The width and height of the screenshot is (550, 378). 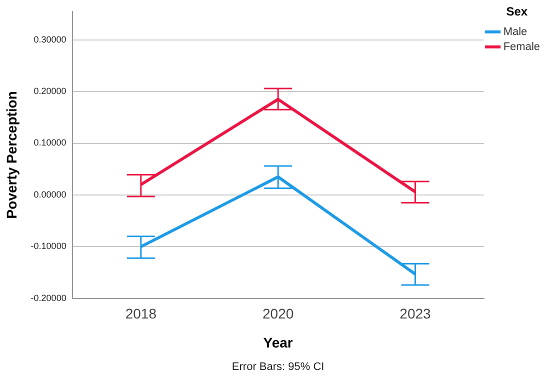 I want to click on x-tick-label: 2020, so click(x=278, y=314).